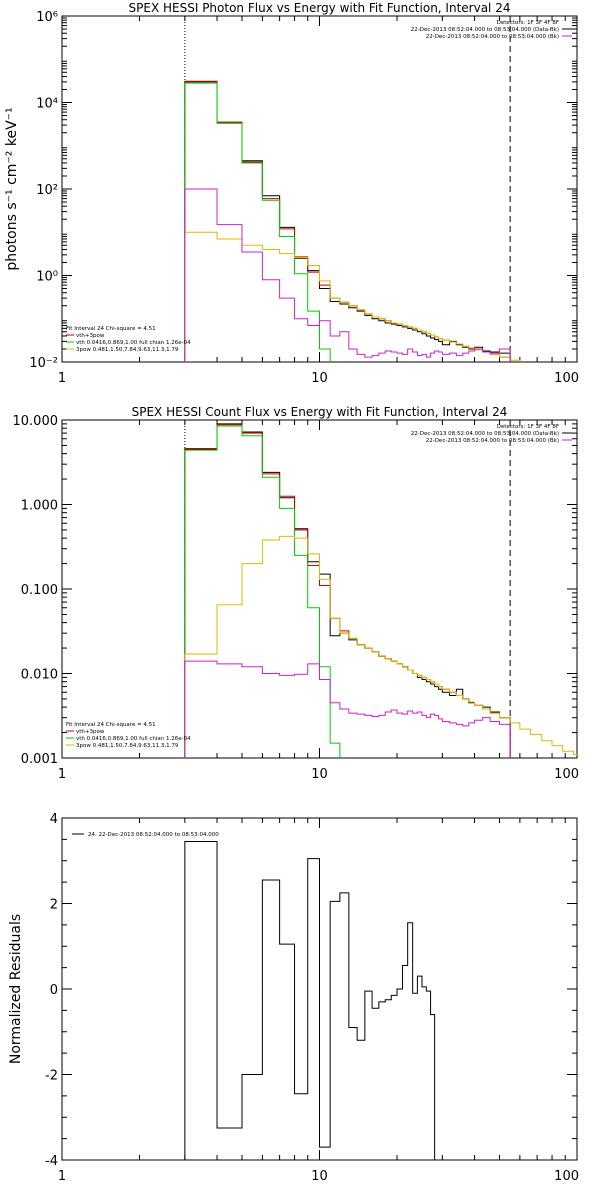 Image resolution: width=600 pixels, height=1204 pixels. Describe the element at coordinates (51, 1076) in the screenshot. I see `y-tick-label: -2` at that location.